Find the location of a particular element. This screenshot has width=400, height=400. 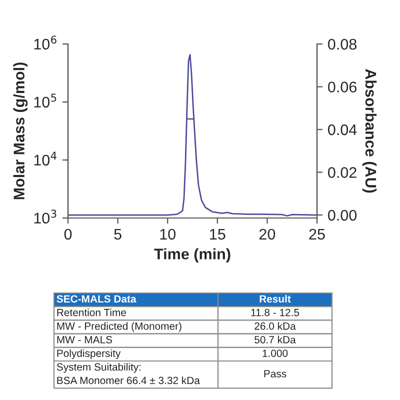

x-tick-label: 25 is located at coordinates (317, 234).